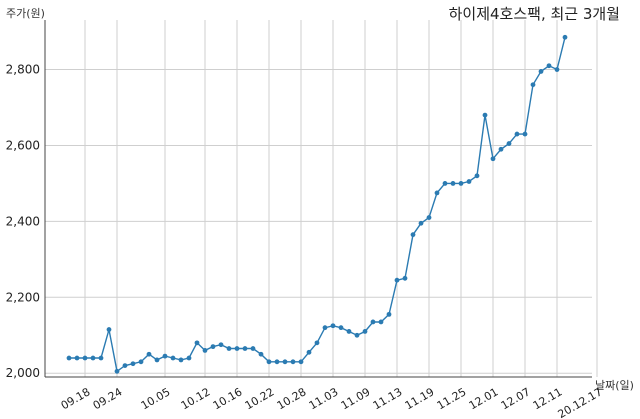 This screenshot has width=640, height=419. Describe the element at coordinates (292, 398) in the screenshot. I see `x-tick-label: 10.28` at that location.